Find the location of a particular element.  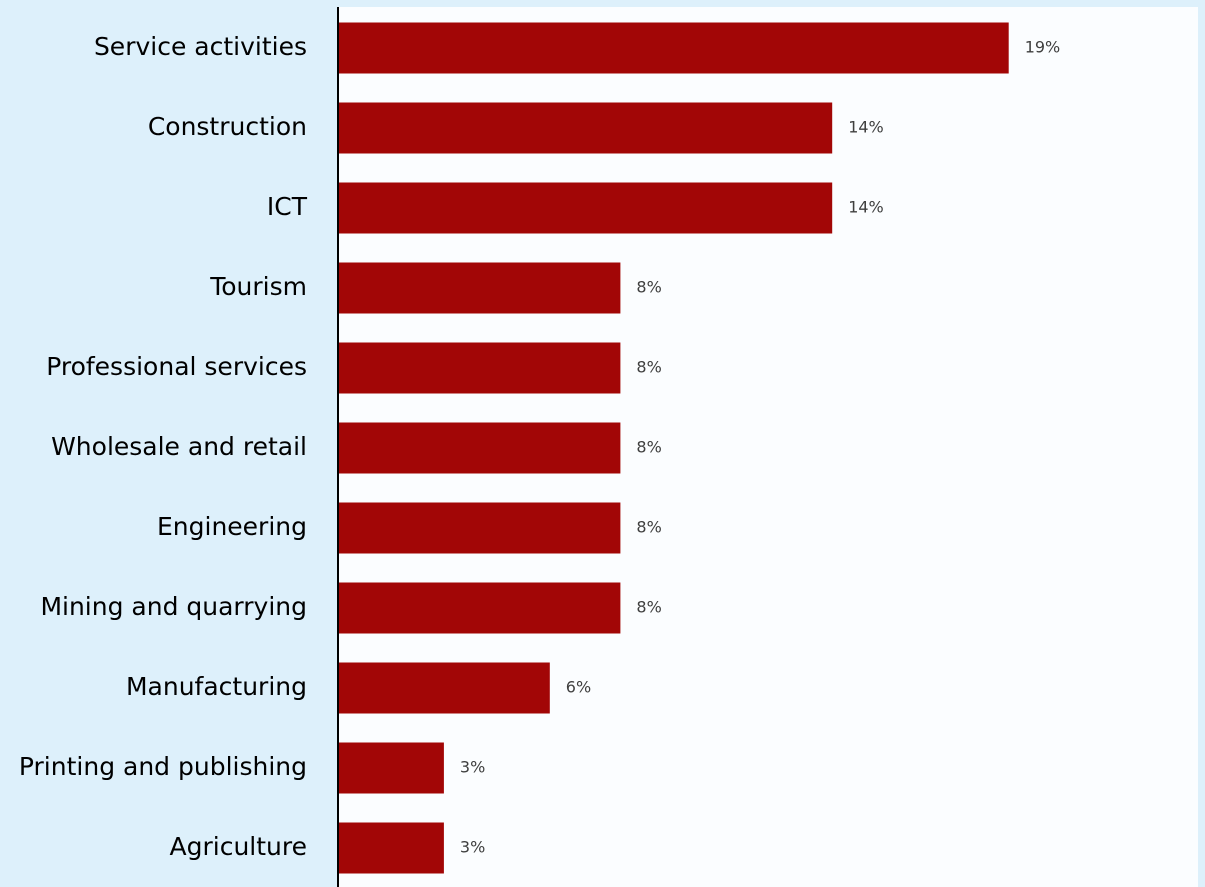

category-label: Printing and publishing is located at coordinates (163, 766).